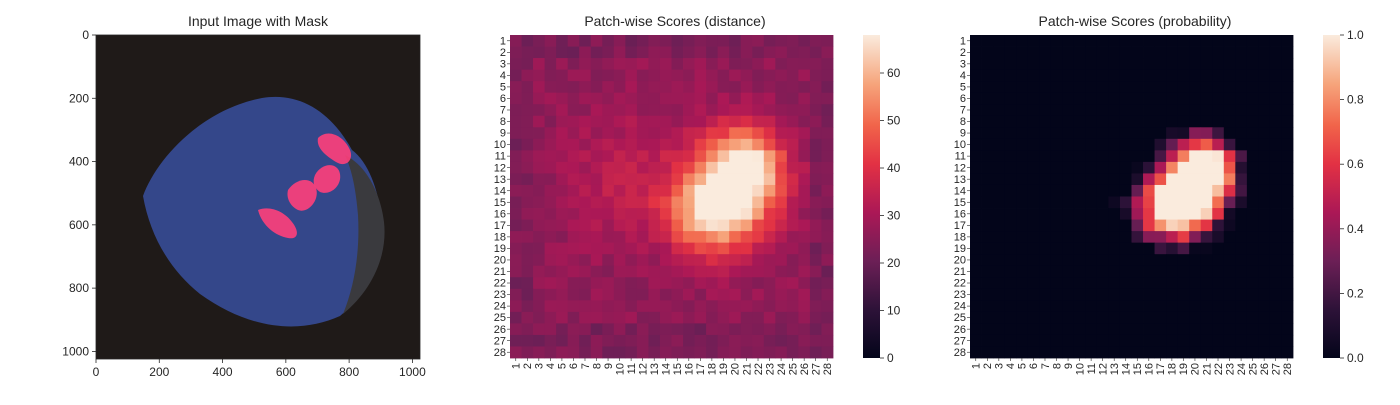  I want to click on distance-heatmap-col-label: 11, so click(632, 368).